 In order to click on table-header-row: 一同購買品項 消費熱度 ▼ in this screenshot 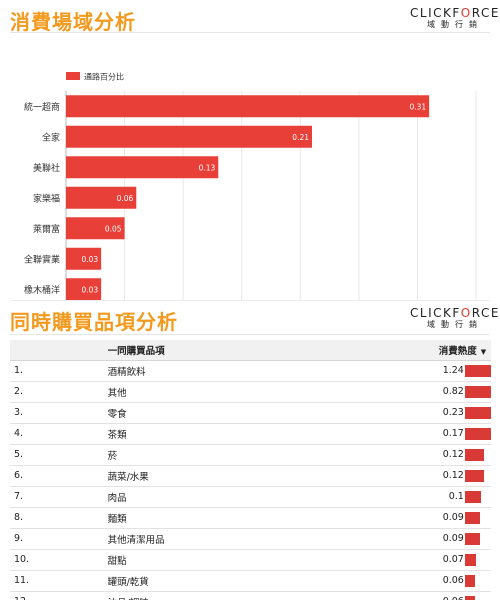, I will do `click(250, 350)`.